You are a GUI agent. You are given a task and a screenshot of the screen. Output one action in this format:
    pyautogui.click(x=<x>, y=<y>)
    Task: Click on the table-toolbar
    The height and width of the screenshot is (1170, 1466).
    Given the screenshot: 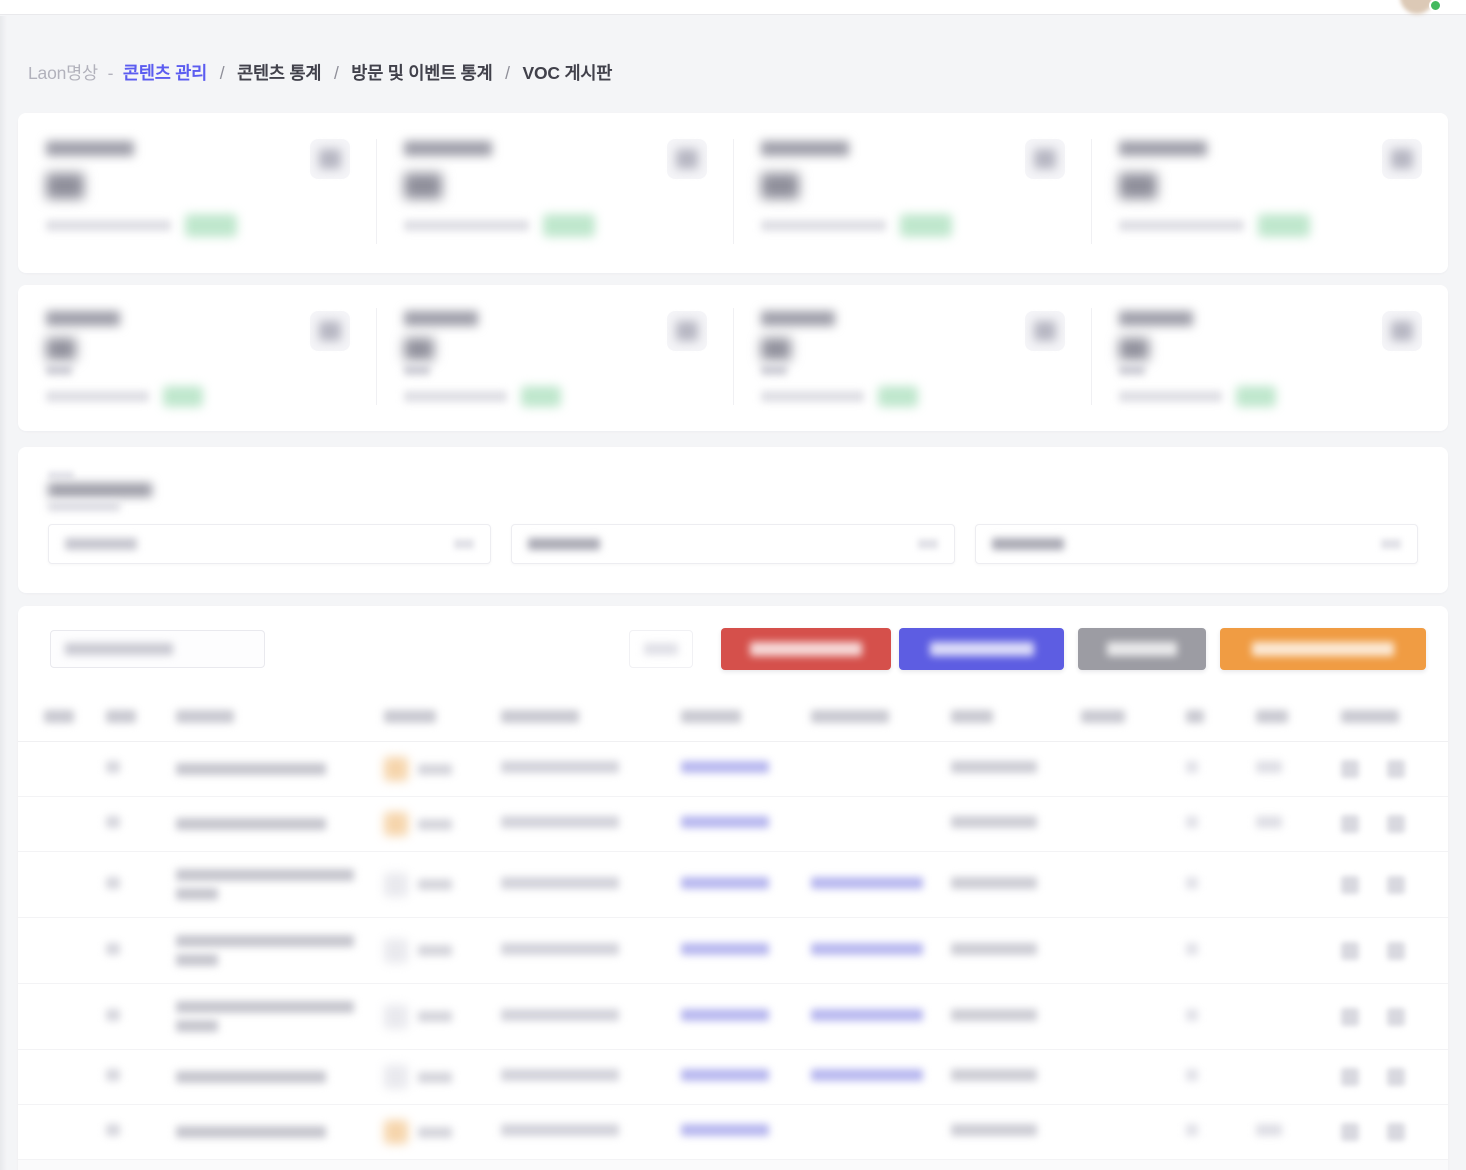 What is the action you would take?
    pyautogui.click(x=733, y=649)
    